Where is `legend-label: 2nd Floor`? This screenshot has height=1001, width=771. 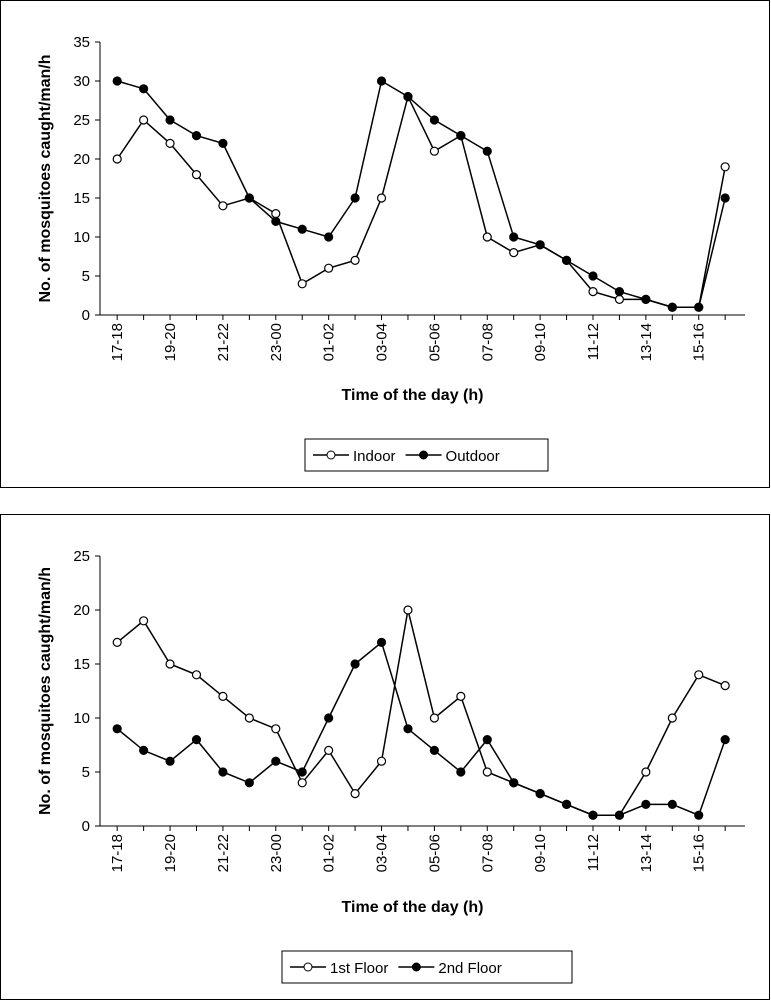 legend-label: 2nd Floor is located at coordinates (469, 968).